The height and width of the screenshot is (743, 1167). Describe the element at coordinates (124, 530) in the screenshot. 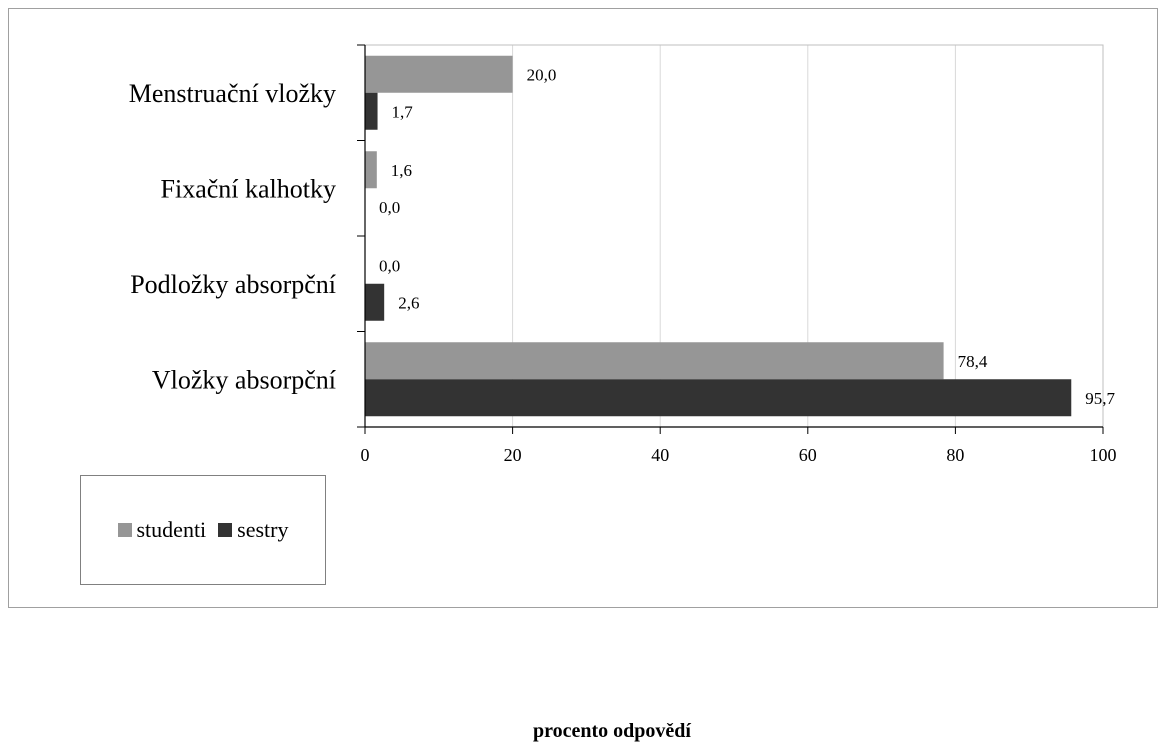

I see `legend-swatch-studenti` at that location.